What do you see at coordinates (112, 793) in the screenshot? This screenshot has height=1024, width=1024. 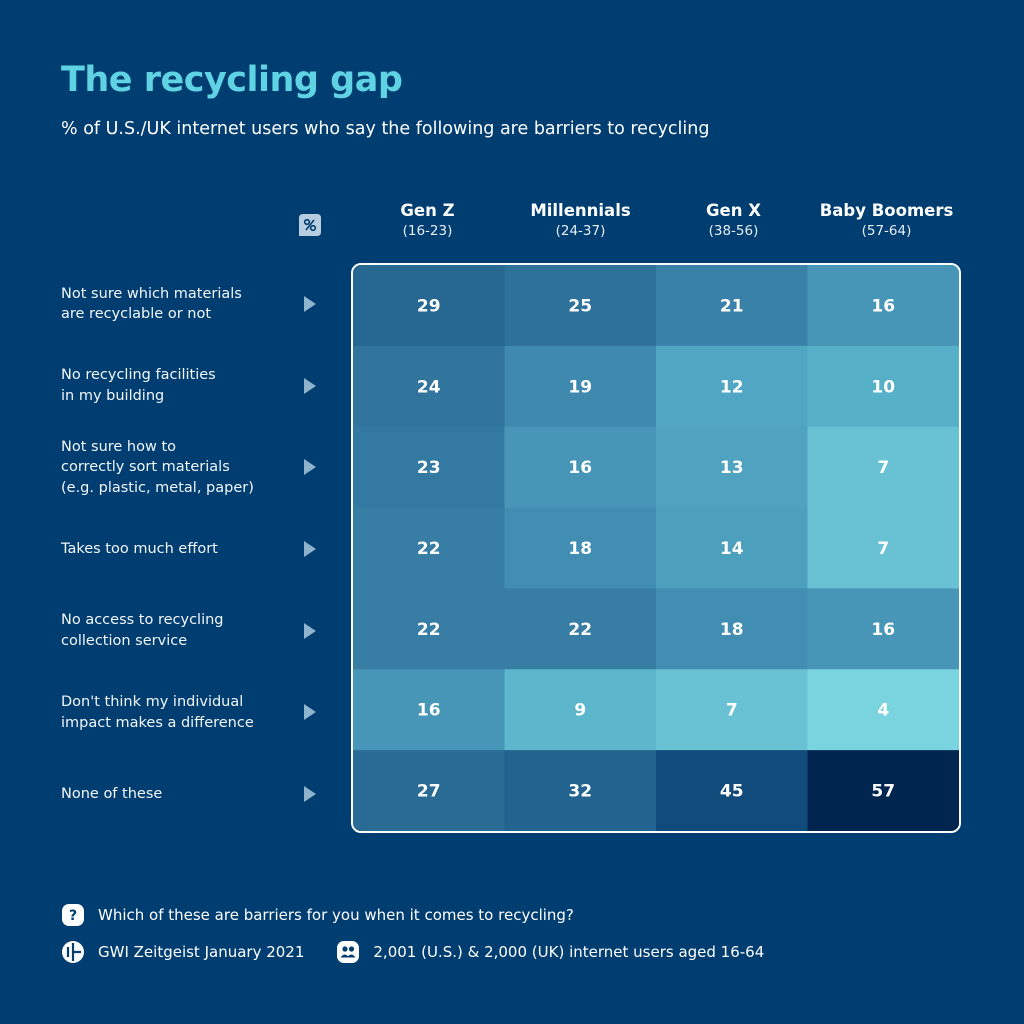 I see `row-label-line: None of these` at bounding box center [112, 793].